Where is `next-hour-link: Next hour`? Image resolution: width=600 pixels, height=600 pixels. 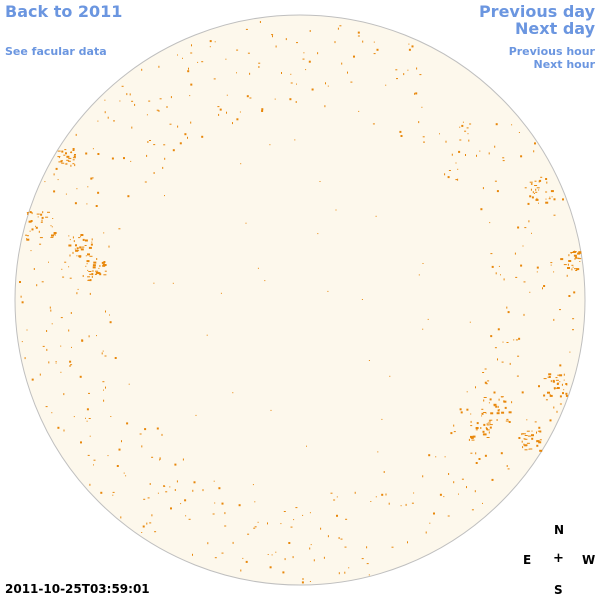
next-hour-link: Next hour is located at coordinates (564, 64).